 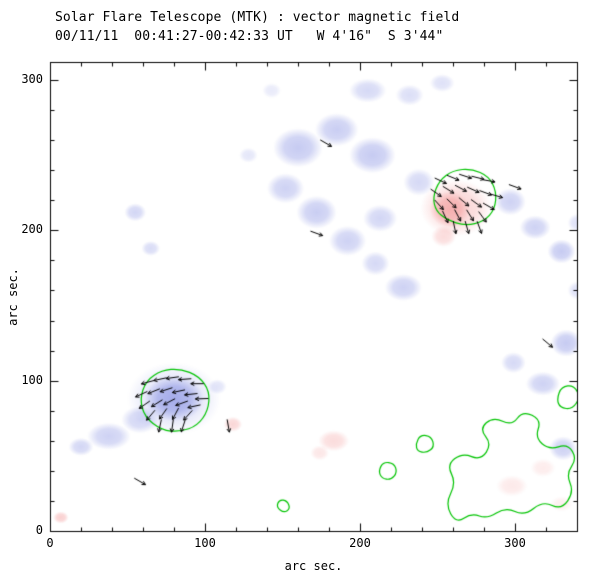 What do you see at coordinates (39, 530) in the screenshot?
I see `y-tick-label: 0` at bounding box center [39, 530].